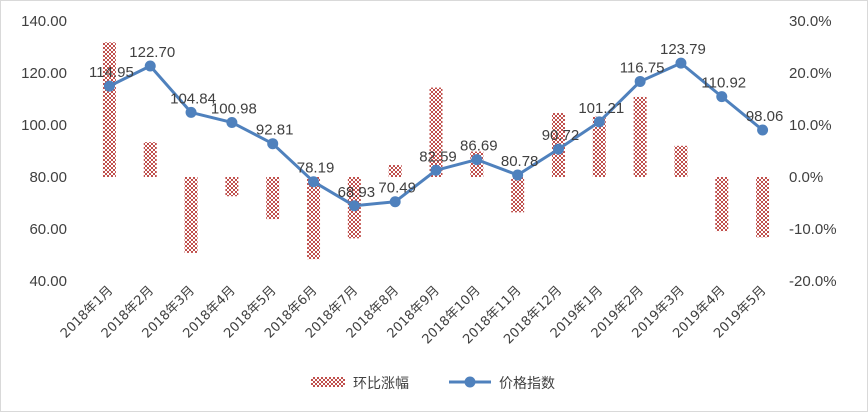  What do you see at coordinates (433, 384) in the screenshot?
I see `legend: 环比涨幅 价格指数` at bounding box center [433, 384].